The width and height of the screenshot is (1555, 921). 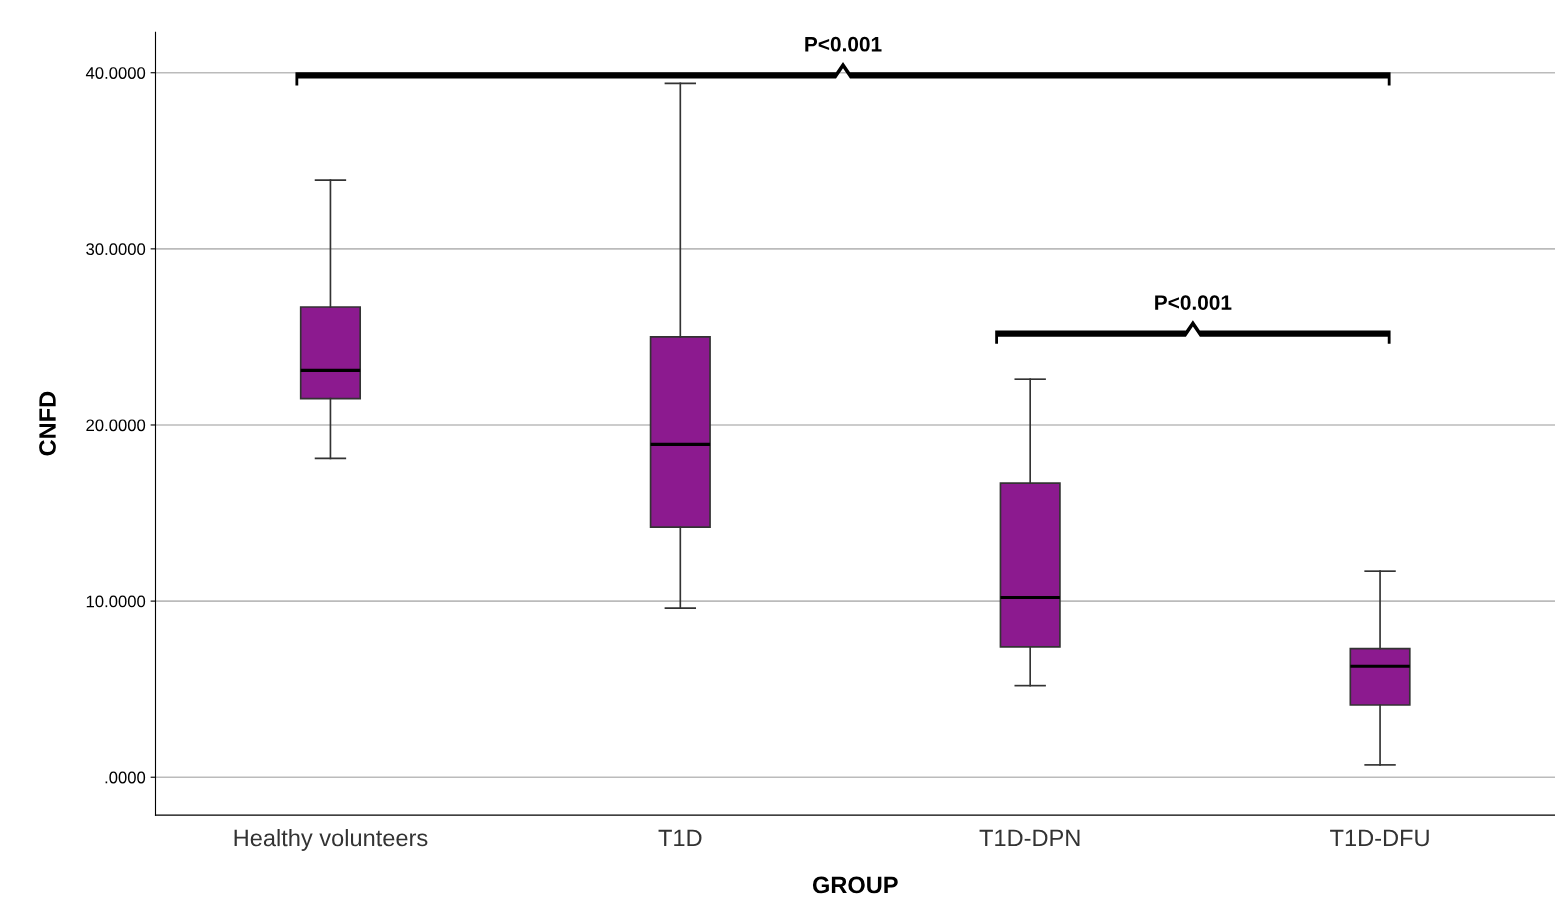 I want to click on y-axis-title: CNFD, so click(x=47, y=423).